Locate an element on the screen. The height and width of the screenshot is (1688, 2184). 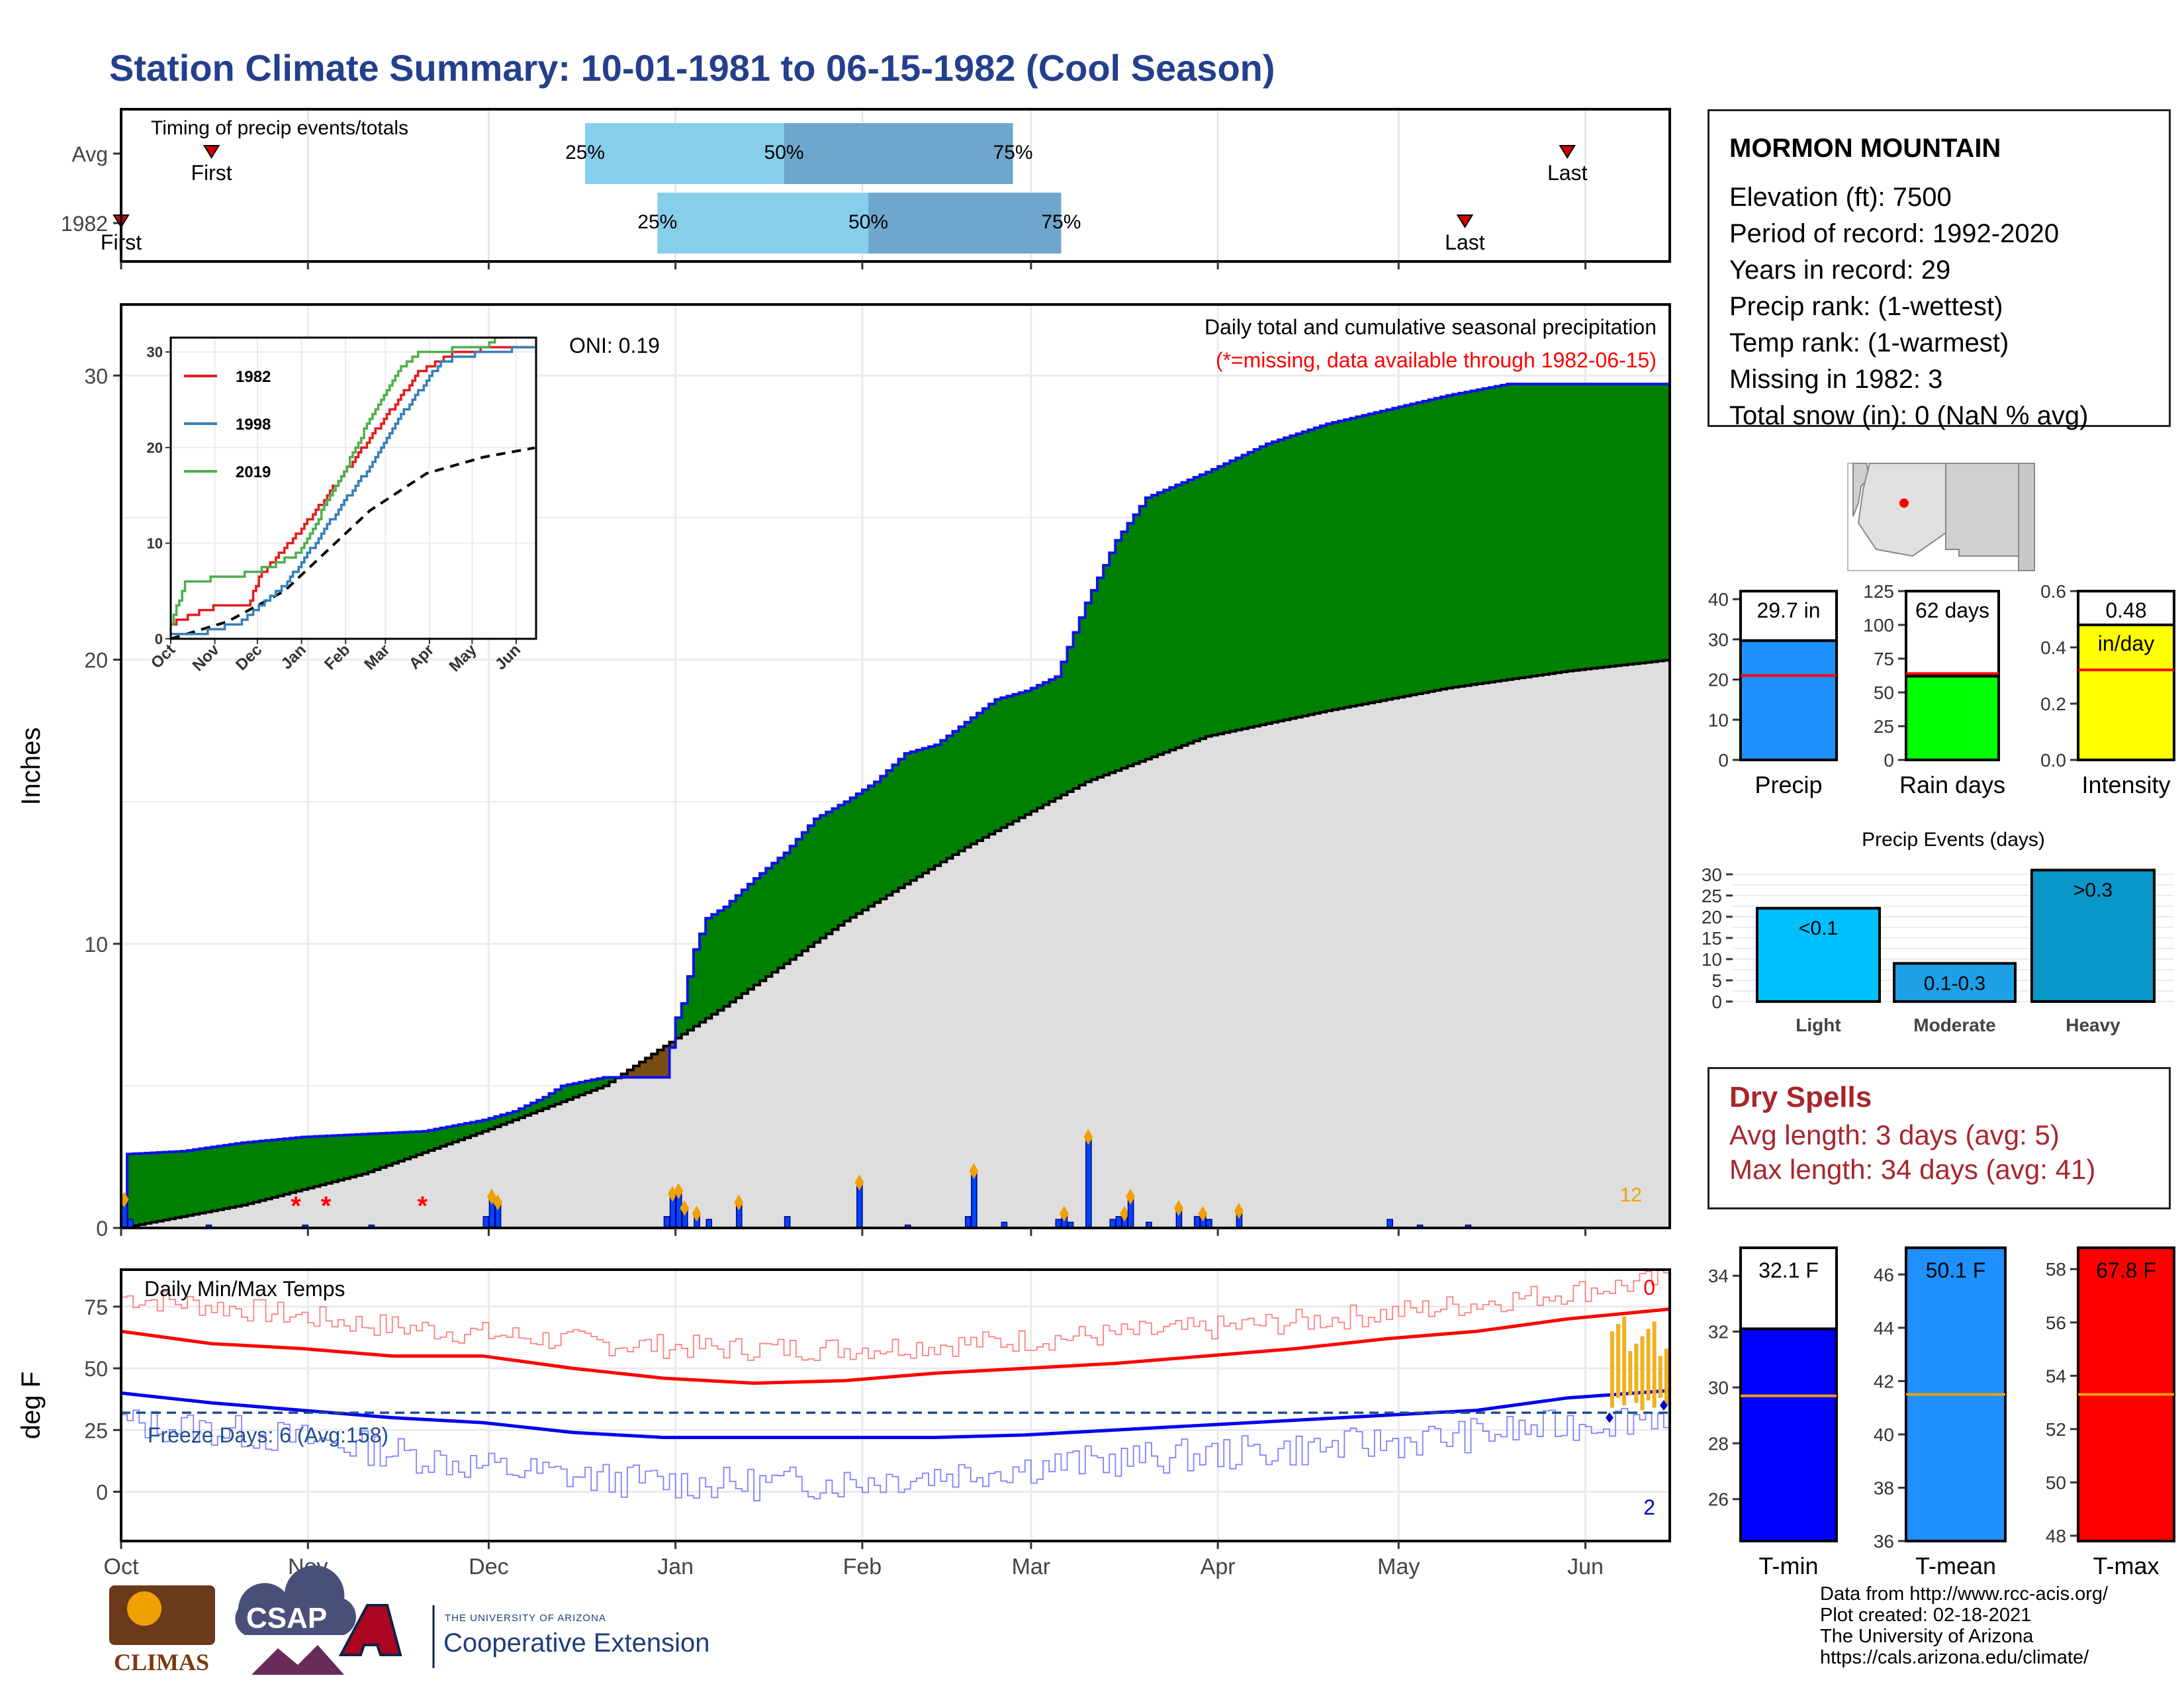
credit-line: Data from http://www.rcc-acis.org/ is located at coordinates (1965, 1594).